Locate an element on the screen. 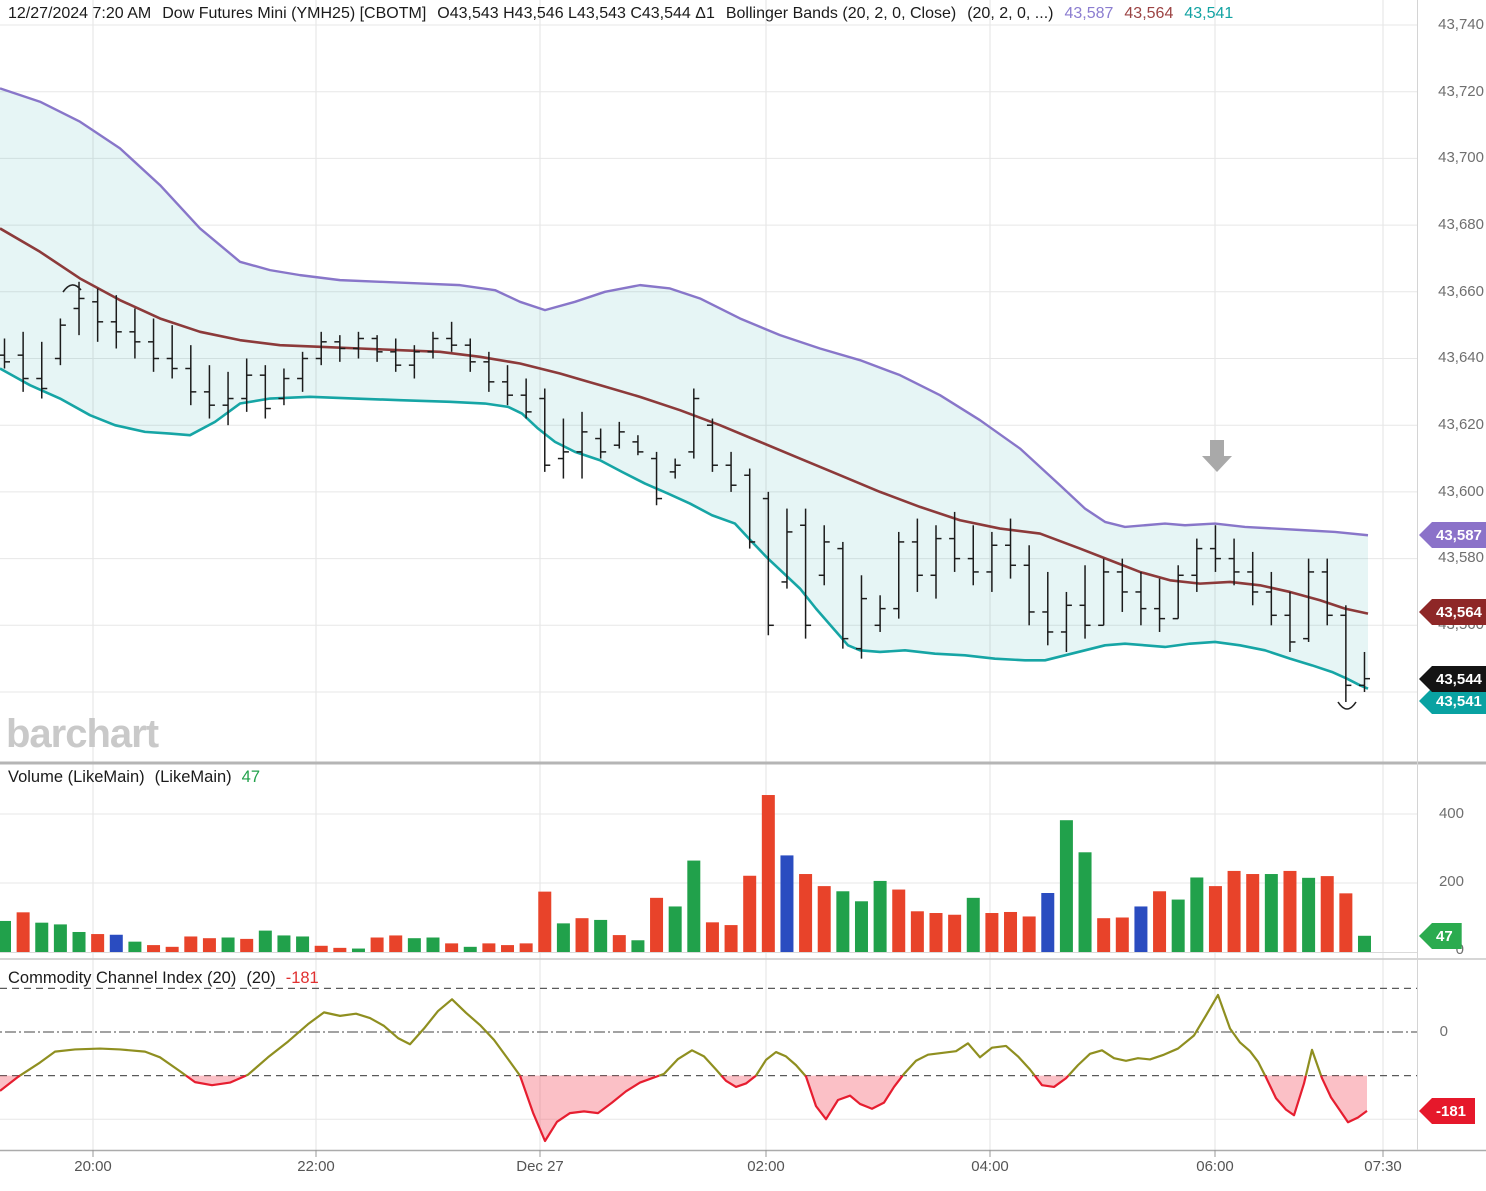  header-bb-lower-value: 43,541 is located at coordinates (1209, 13).